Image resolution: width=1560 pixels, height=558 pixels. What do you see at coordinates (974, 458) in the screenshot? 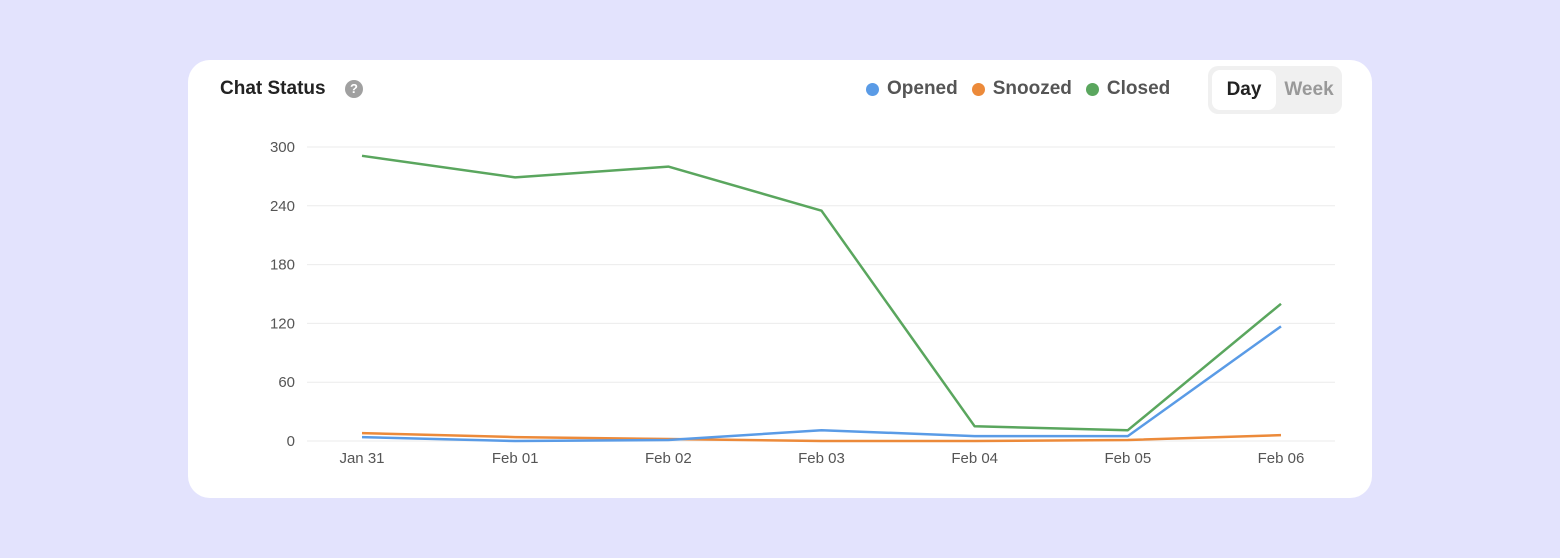
I see `x-tick-label: Feb 04` at bounding box center [974, 458].